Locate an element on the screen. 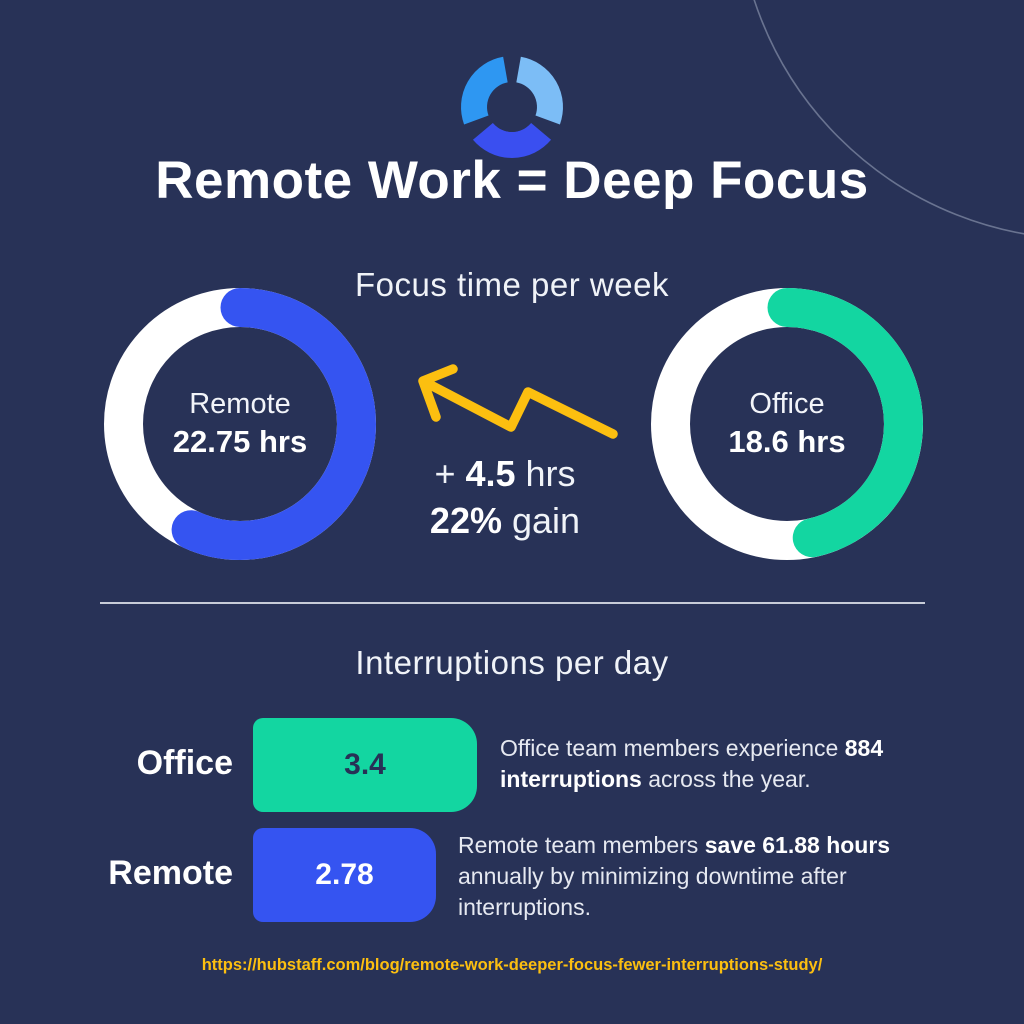  office-donut-svg is located at coordinates (787, 424).